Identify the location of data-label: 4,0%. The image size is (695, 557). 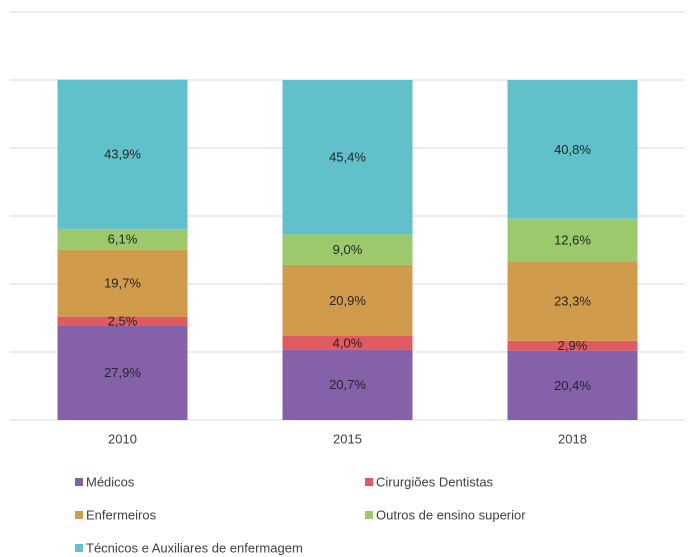
(348, 342).